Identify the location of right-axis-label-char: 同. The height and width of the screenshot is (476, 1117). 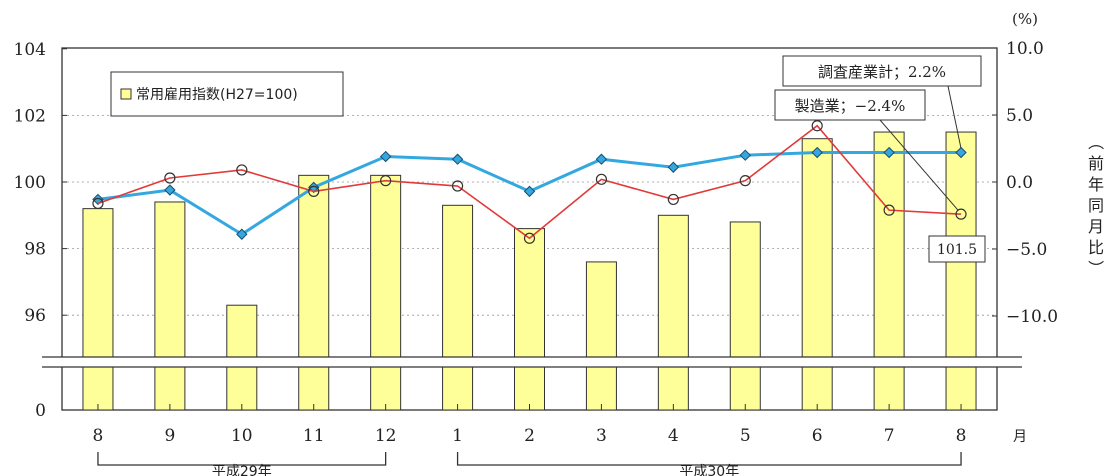
(1096, 205).